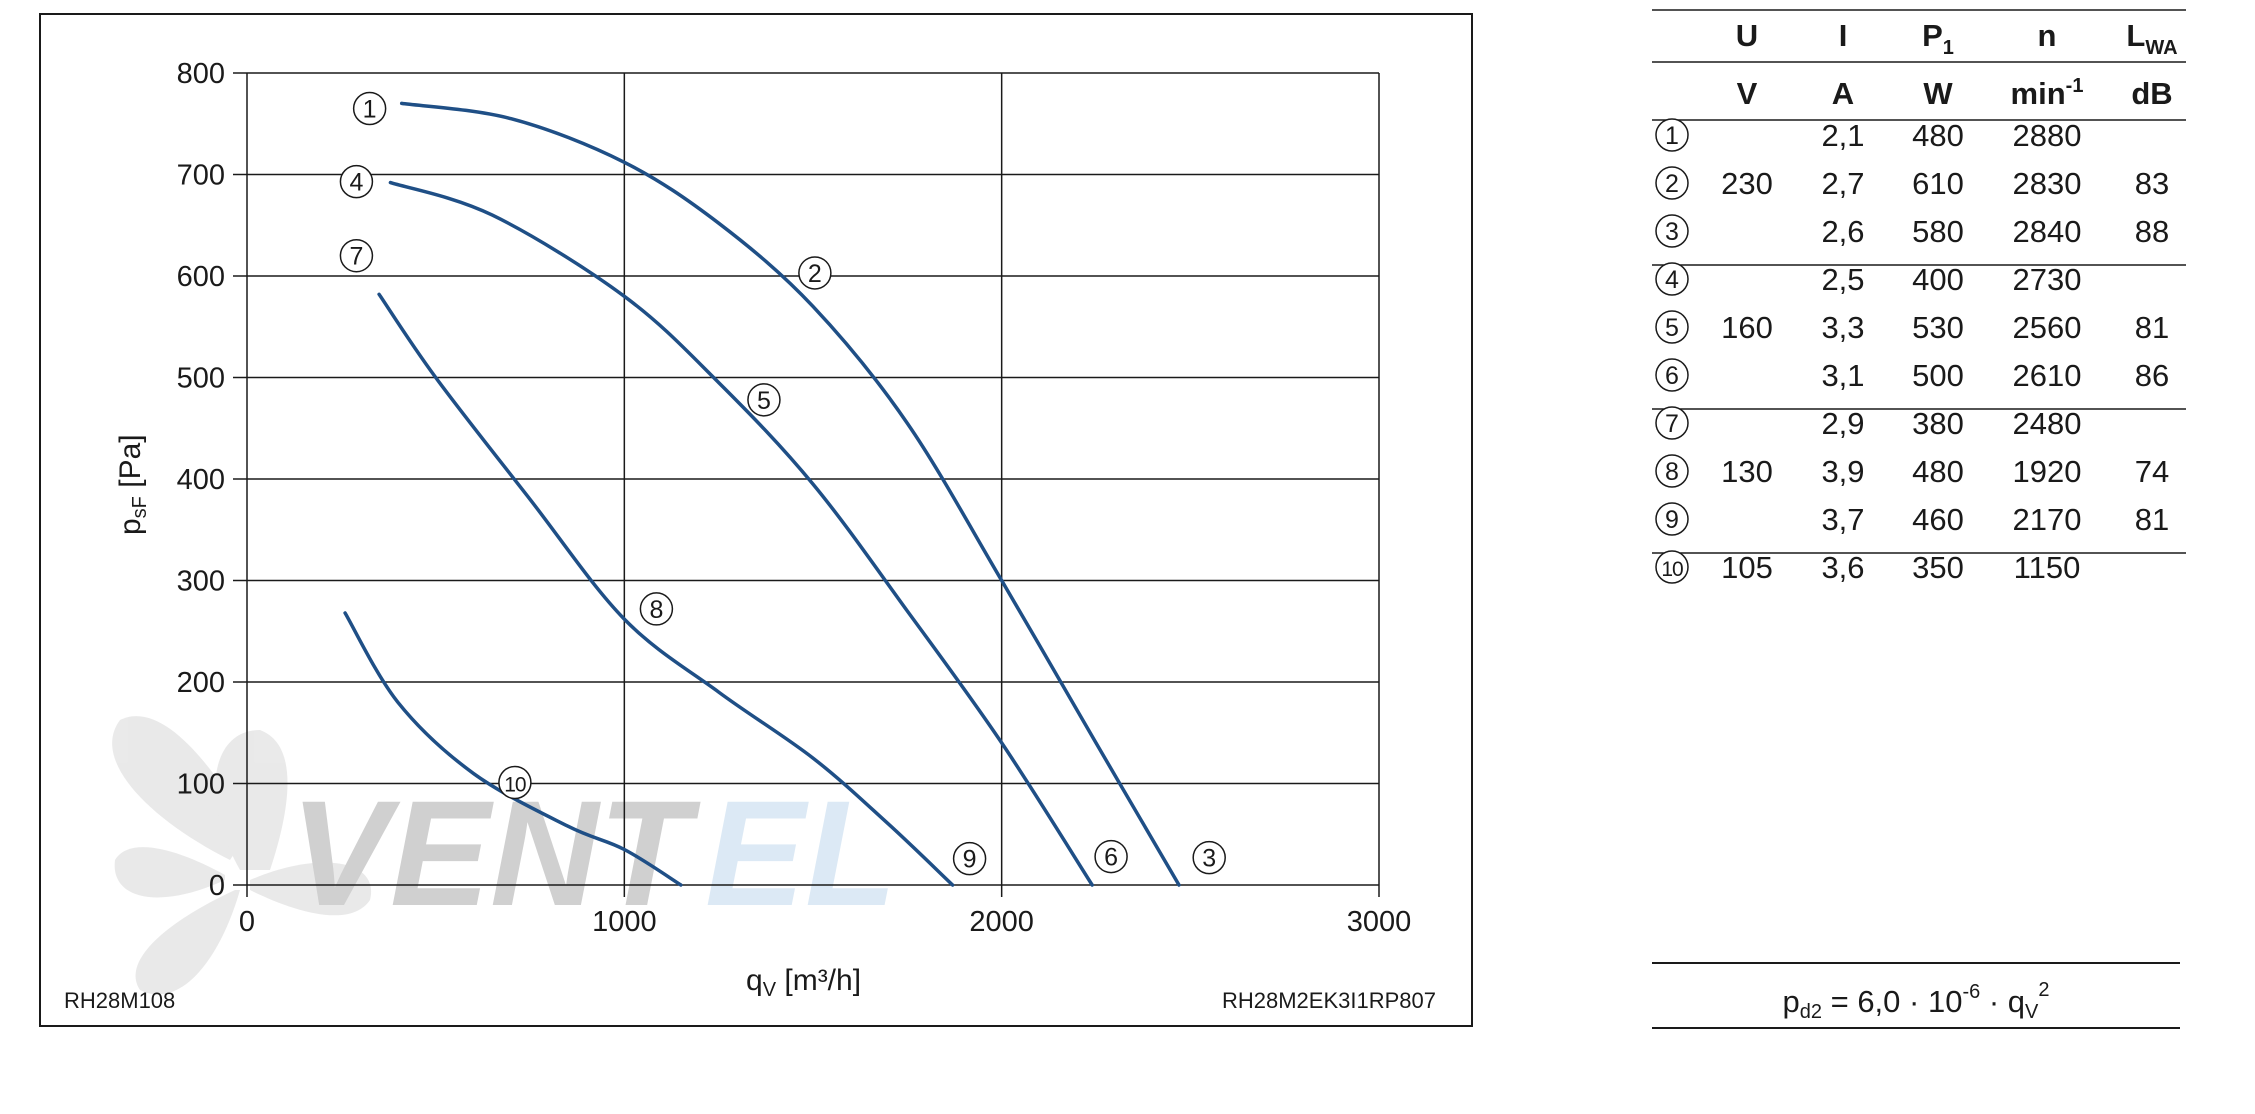  What do you see at coordinates (803, 982) in the screenshot?
I see `x-axis-title: qV [m³/h]` at bounding box center [803, 982].